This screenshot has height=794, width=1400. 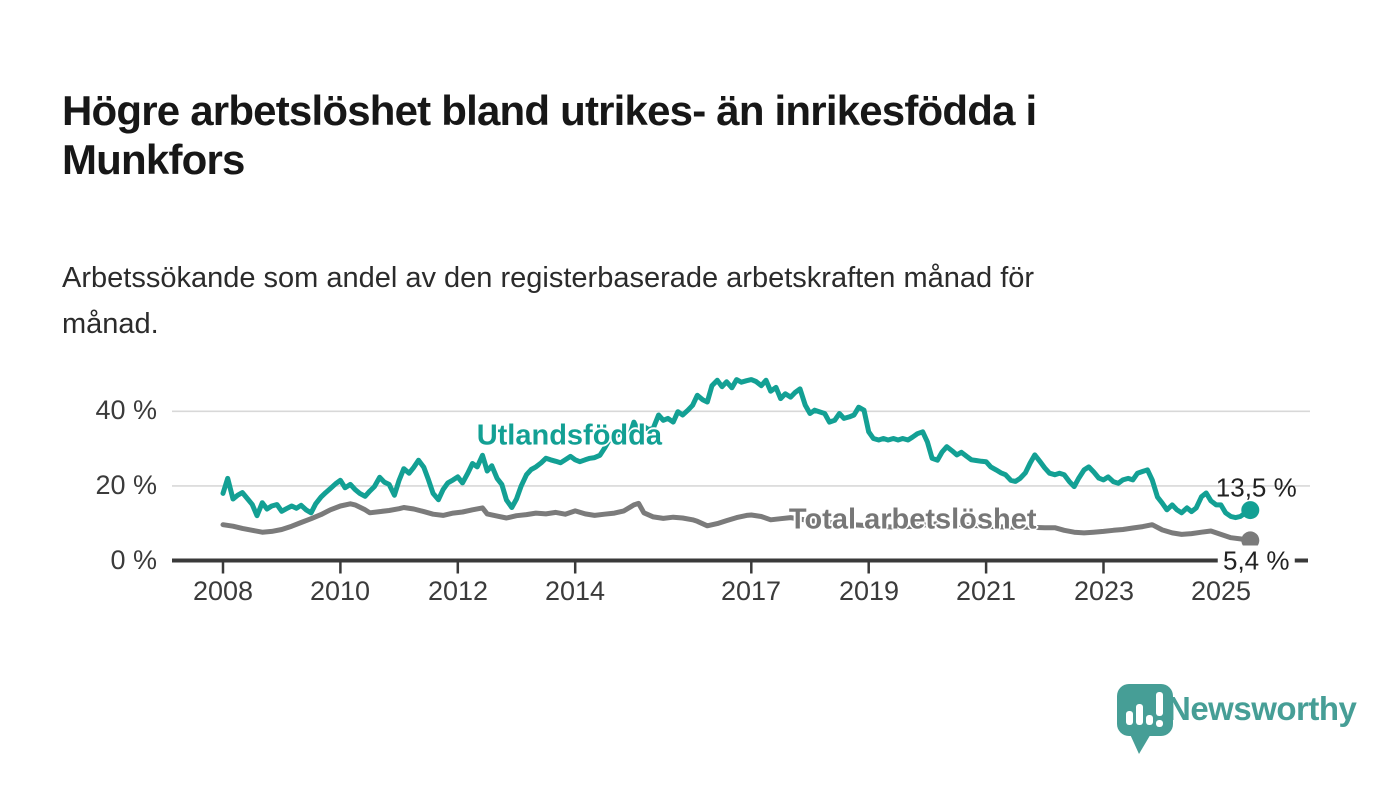 I want to click on value-label-utlandsfodda: 13,5 %, so click(x=1256, y=487).